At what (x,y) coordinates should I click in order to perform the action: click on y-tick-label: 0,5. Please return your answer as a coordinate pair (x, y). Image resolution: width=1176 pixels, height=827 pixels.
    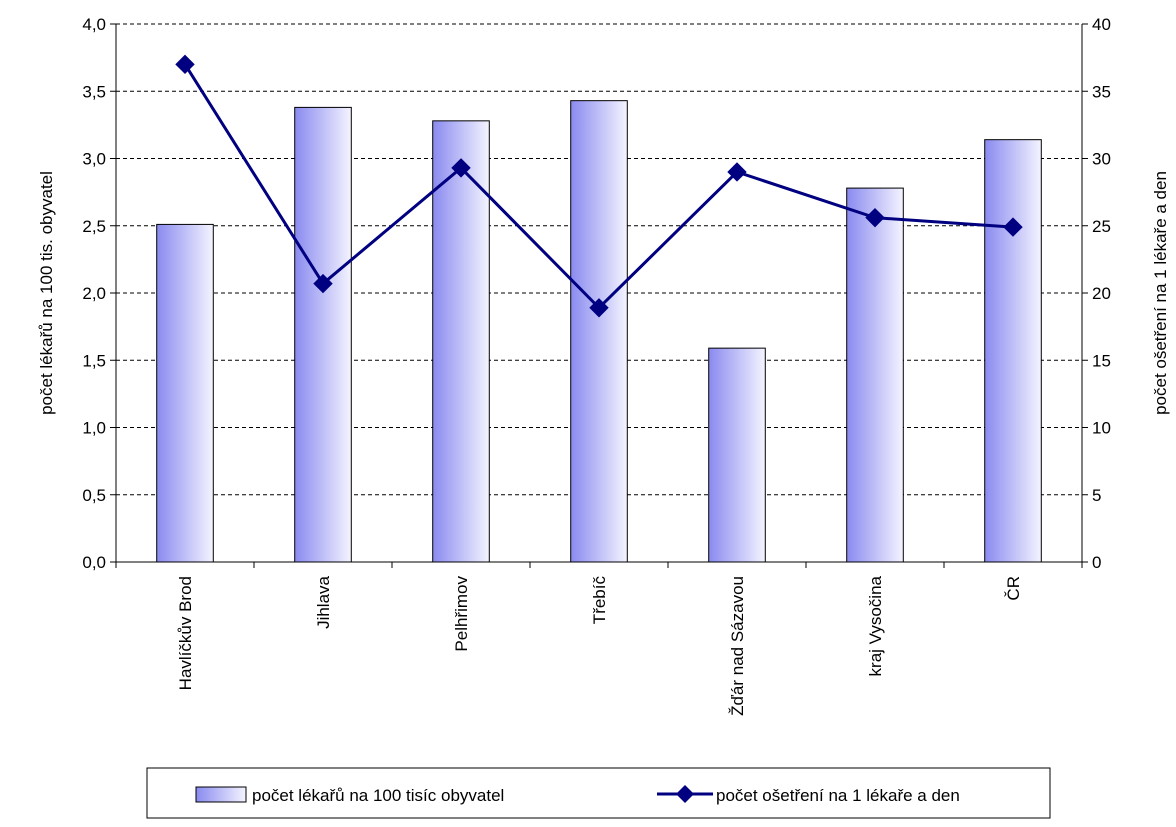
    Looking at the image, I should click on (94, 495).